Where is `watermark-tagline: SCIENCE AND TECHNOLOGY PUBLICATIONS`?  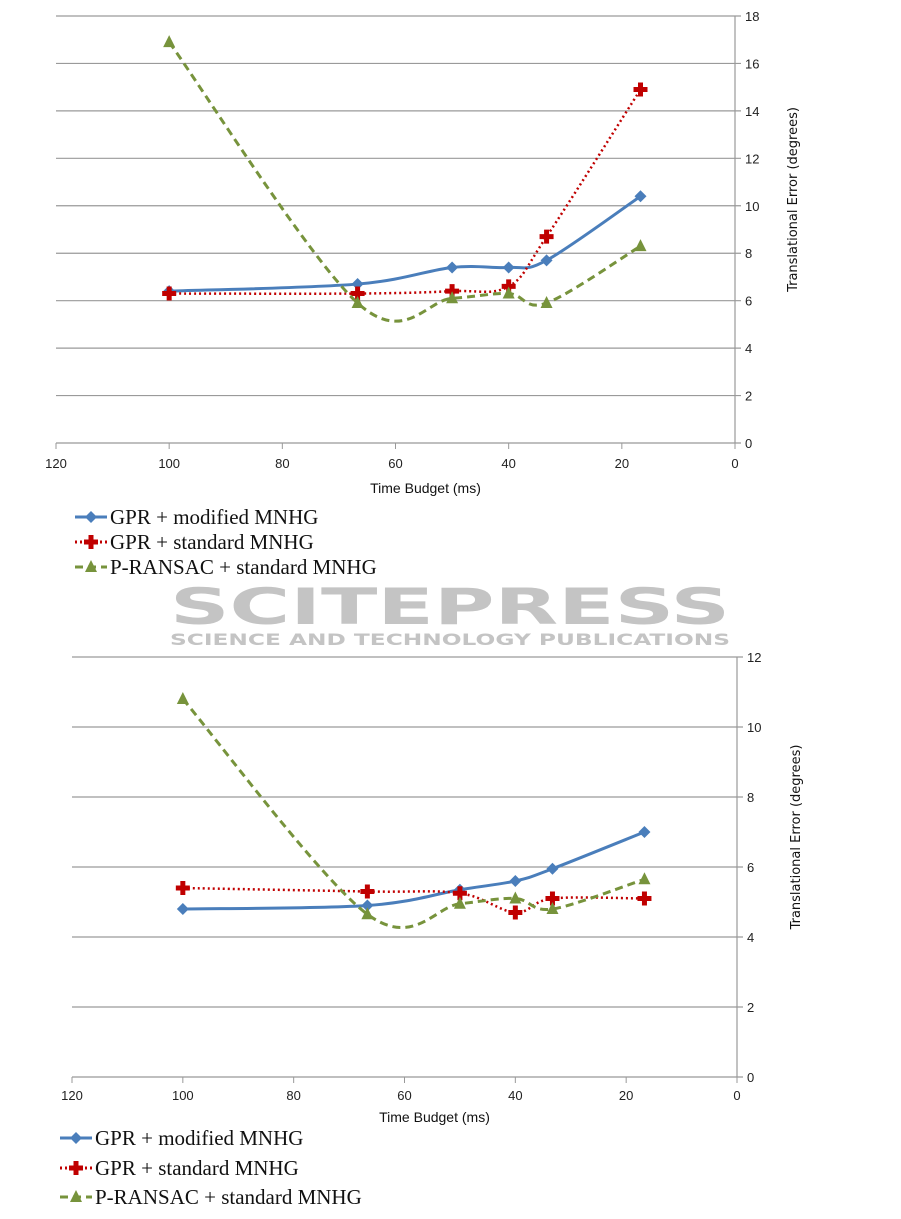
watermark-tagline: SCIENCE AND TECHNOLOGY PUBLICATIONS is located at coordinates (450, 639).